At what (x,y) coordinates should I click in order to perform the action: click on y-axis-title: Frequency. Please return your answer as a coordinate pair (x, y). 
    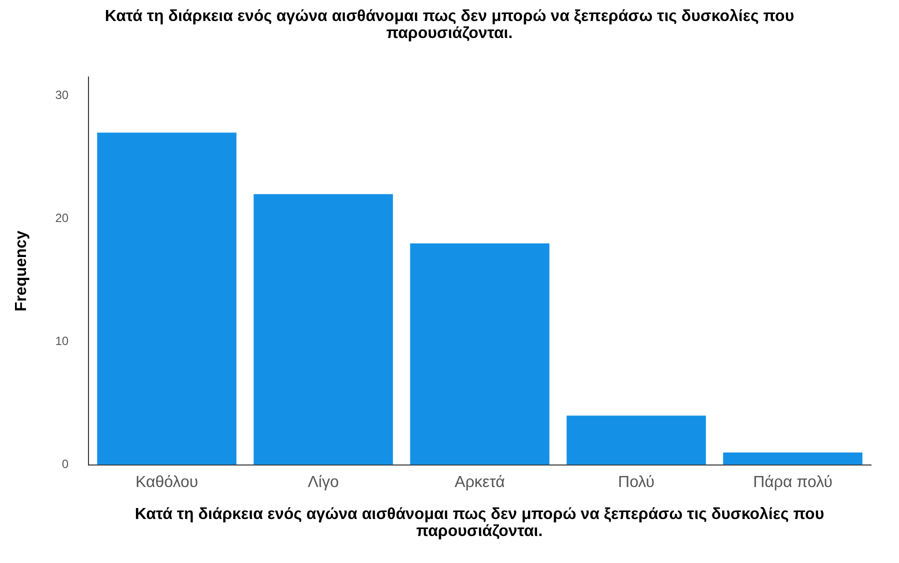
    Looking at the image, I should click on (21, 271).